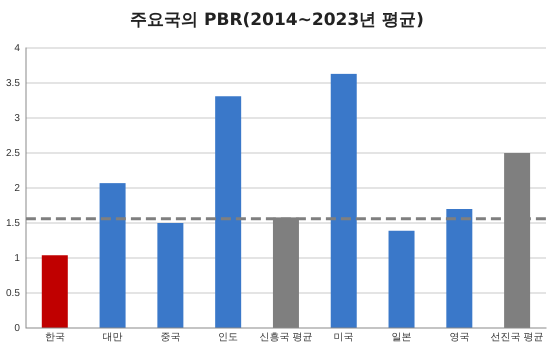 Image resolution: width=554 pixels, height=350 pixels. I want to click on x-tick-label: 영국, so click(459, 337).